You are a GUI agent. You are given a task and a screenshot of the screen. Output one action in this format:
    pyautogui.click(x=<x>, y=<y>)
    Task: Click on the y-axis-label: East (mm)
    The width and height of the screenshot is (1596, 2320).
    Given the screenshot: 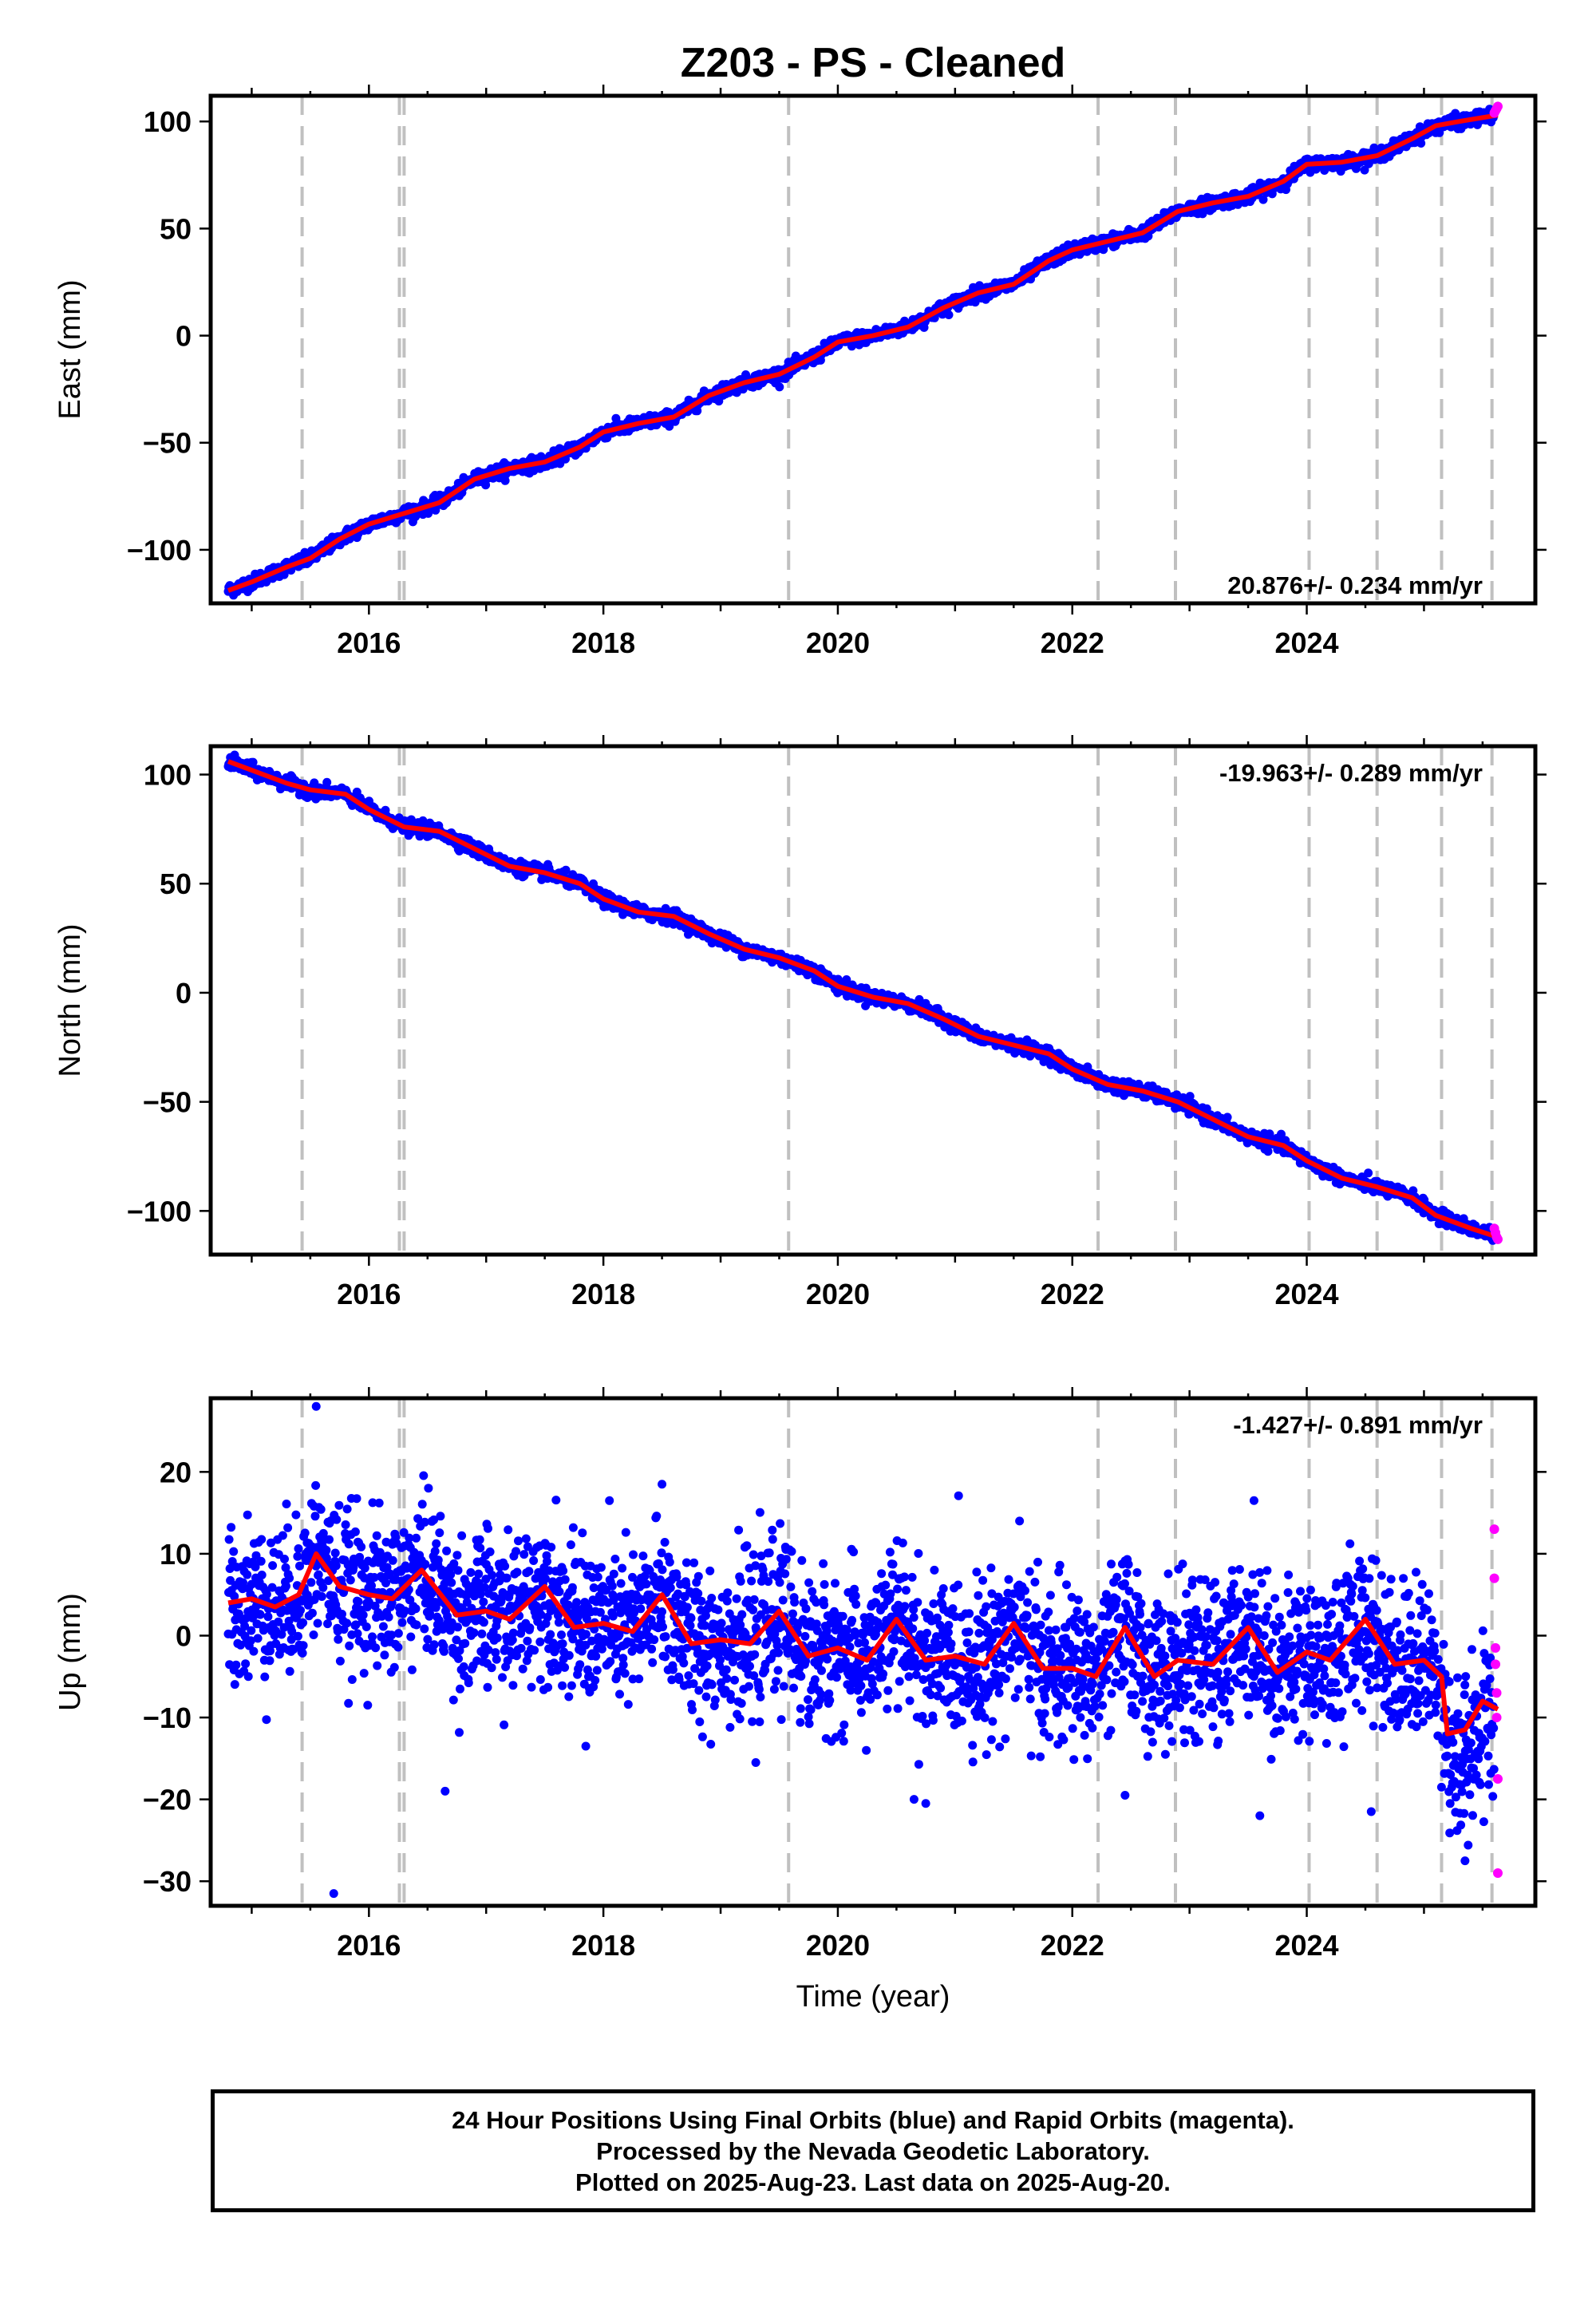 What is the action you would take?
    pyautogui.click(x=70, y=349)
    